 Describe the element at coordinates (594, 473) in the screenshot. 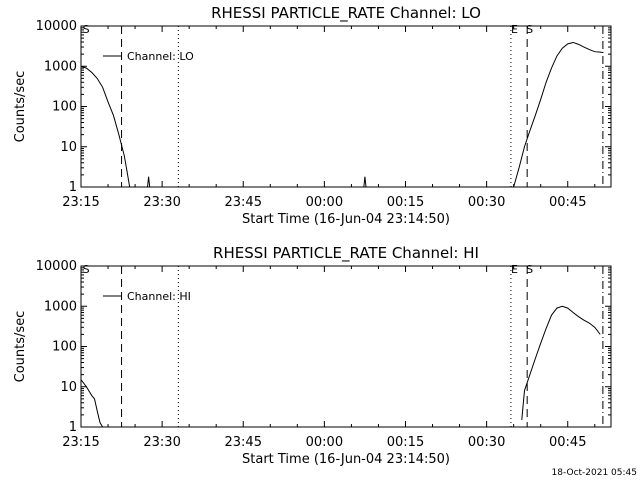

I see `footer-timestamp: 18-Oct-2021 05:45` at that location.